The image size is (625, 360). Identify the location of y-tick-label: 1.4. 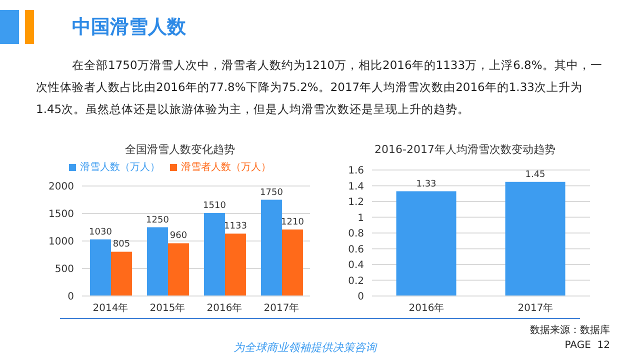
(356, 186).